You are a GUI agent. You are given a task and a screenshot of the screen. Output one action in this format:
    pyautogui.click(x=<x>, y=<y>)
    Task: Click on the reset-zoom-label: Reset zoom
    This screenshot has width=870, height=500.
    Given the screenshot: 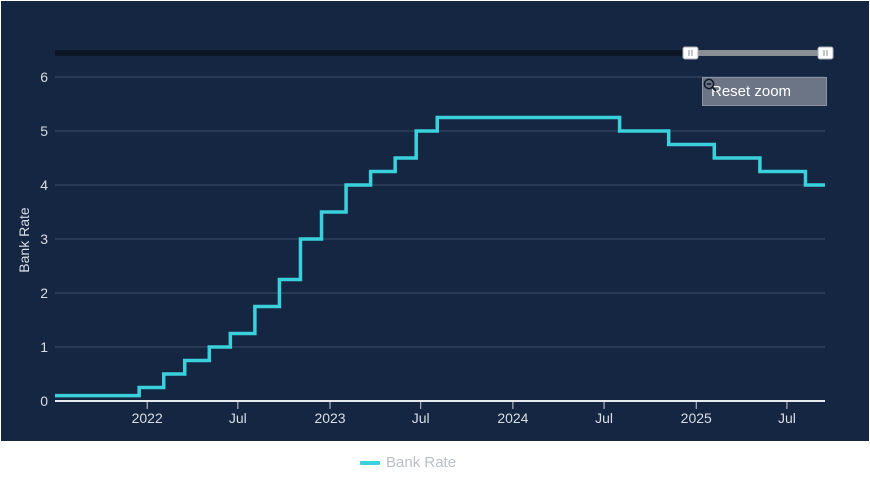 What is the action you would take?
    pyautogui.click(x=751, y=91)
    